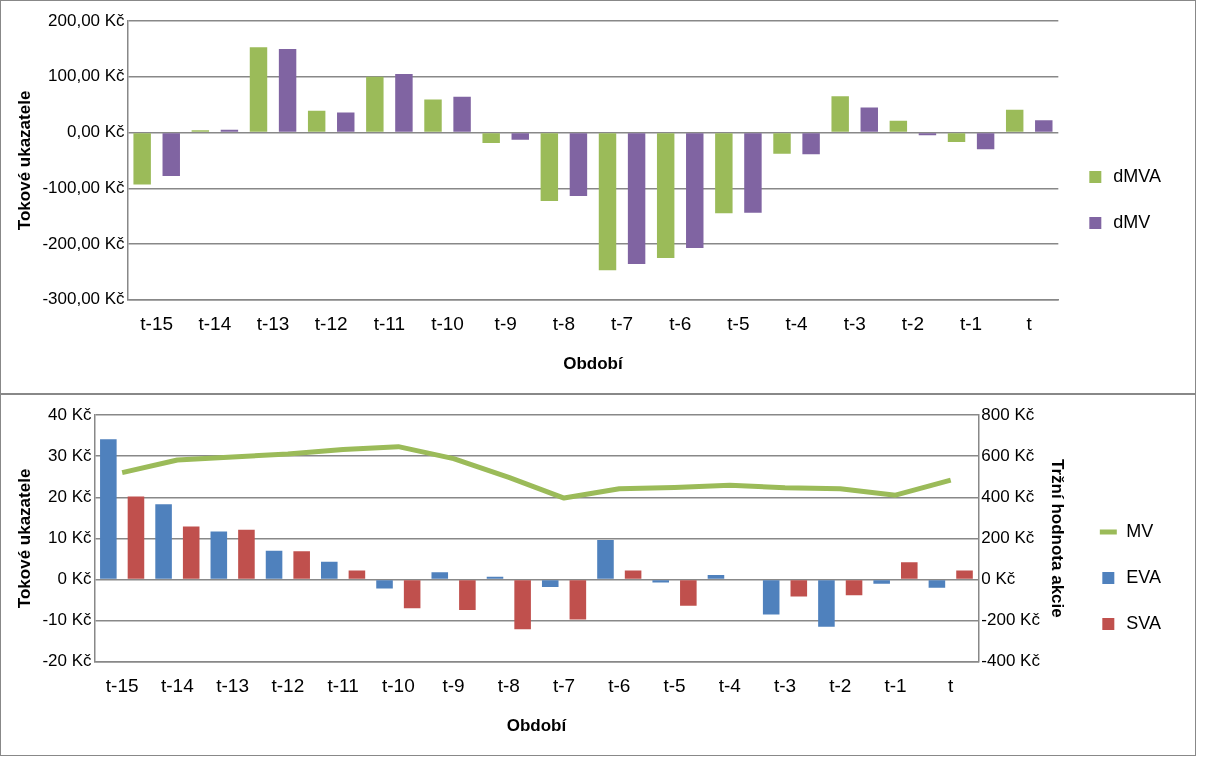  What do you see at coordinates (215, 324) in the screenshot?
I see `x-tick-label: t-14` at bounding box center [215, 324].